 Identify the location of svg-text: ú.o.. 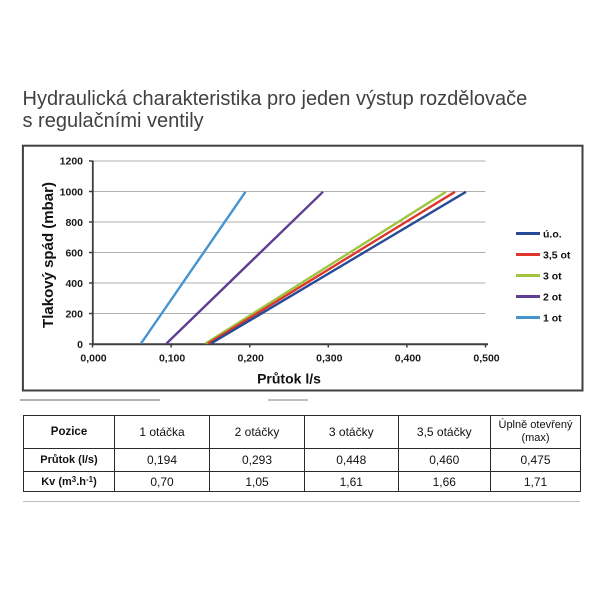
(552, 234).